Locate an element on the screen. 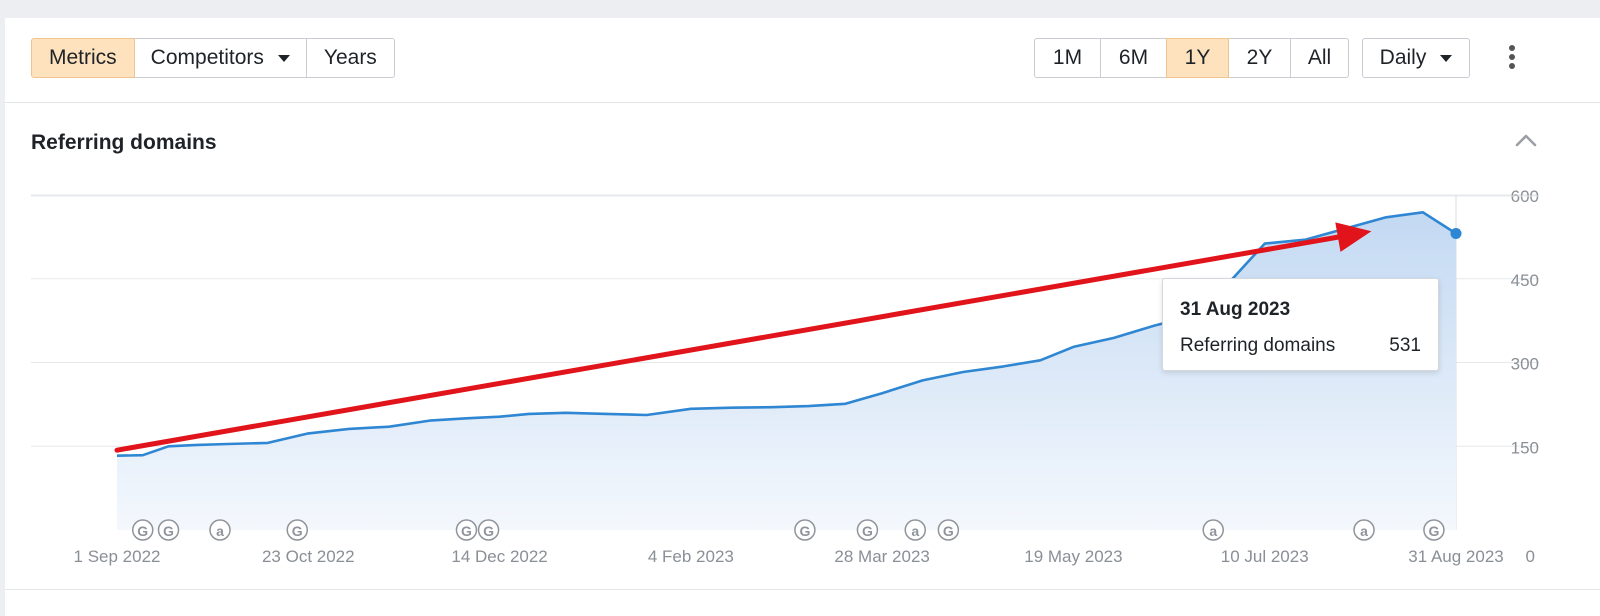 This screenshot has width=1600, height=616. divider is located at coordinates (802, 589).